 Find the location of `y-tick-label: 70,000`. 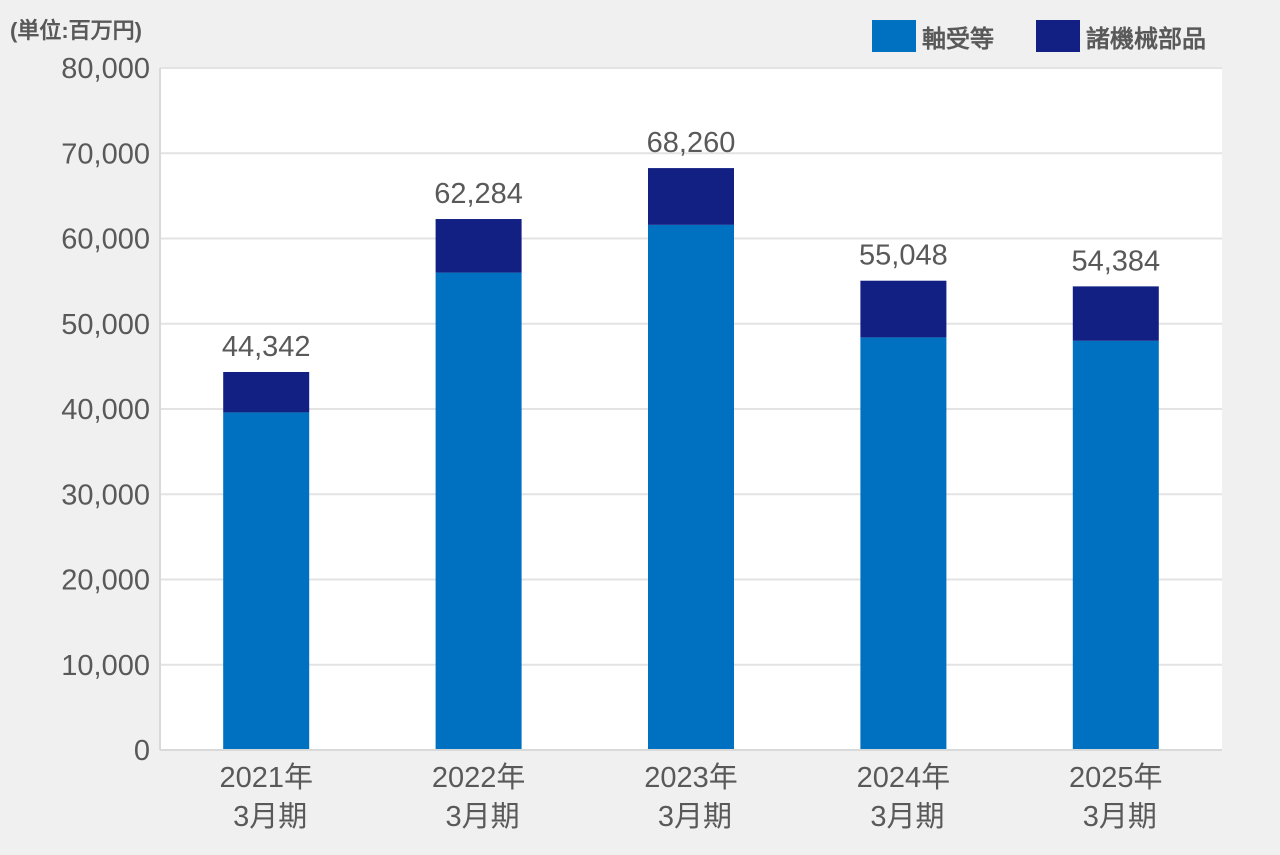

y-tick-label: 70,000 is located at coordinates (105, 154).